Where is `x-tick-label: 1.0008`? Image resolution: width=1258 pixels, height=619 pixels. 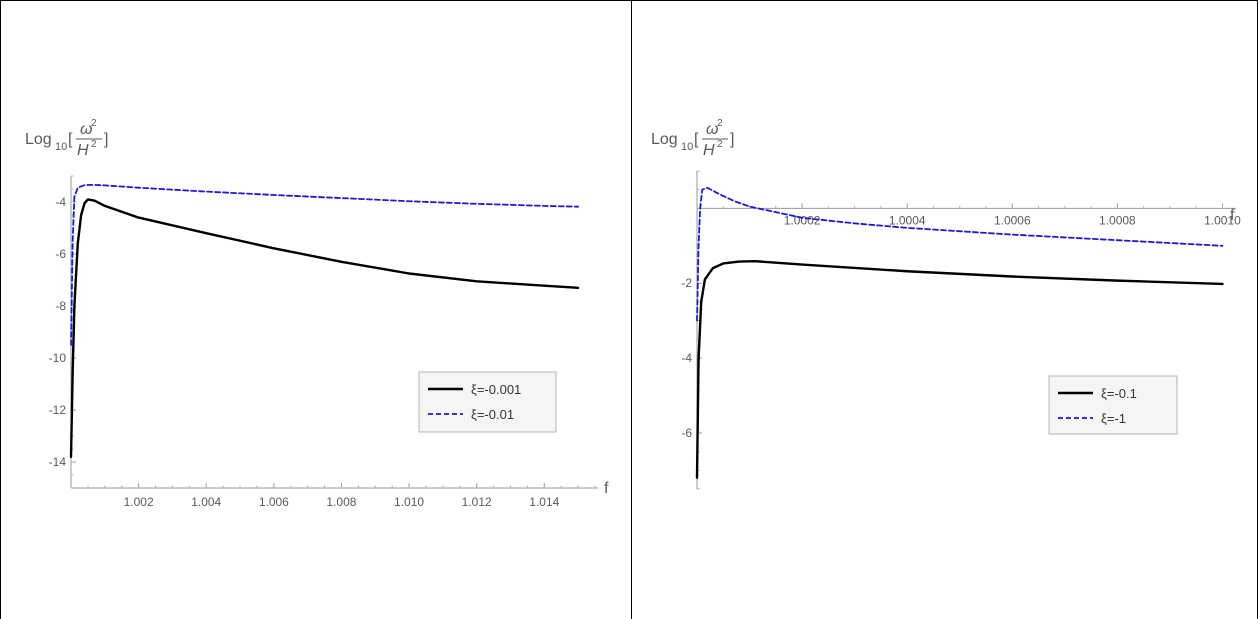
x-tick-label: 1.0008 is located at coordinates (1117, 220).